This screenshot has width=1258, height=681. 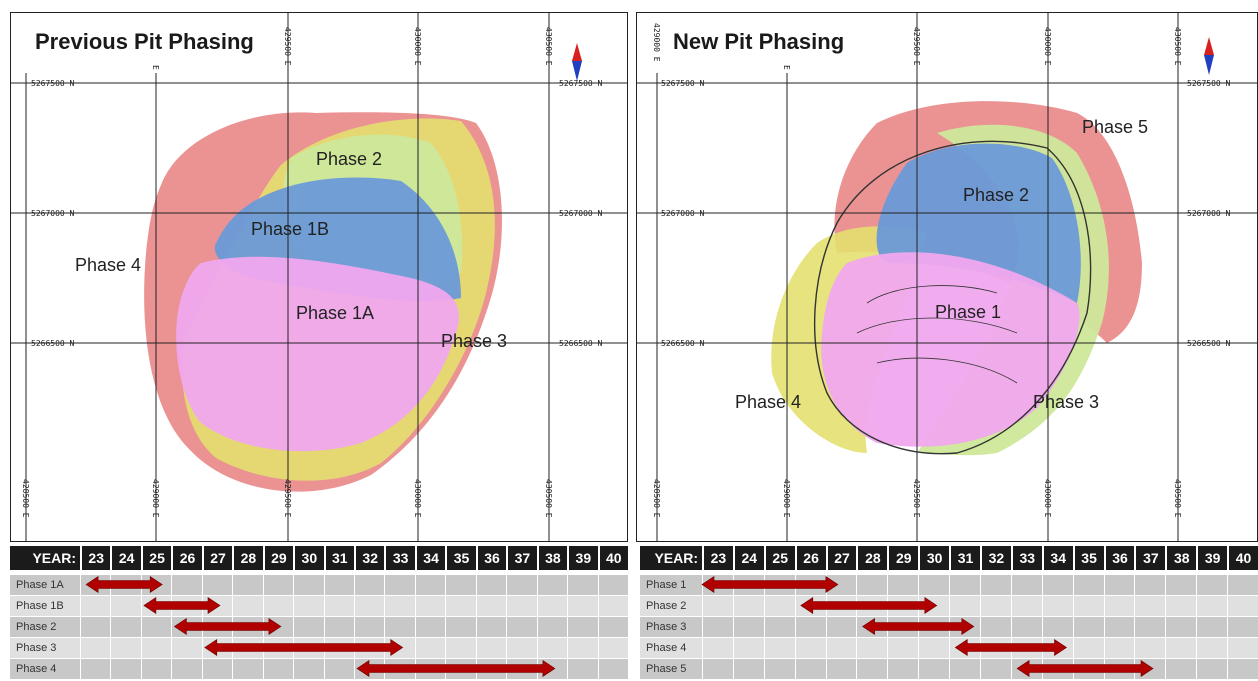 What do you see at coordinates (810, 558) in the screenshot?
I see `year-cell: 26` at bounding box center [810, 558].